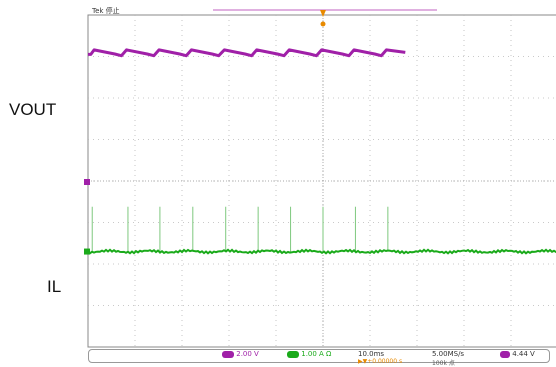  Describe the element at coordinates (380, 357) in the screenshot. I see `timebase-readout: 10.0ms ▶▼+0.00000 s` at that location.